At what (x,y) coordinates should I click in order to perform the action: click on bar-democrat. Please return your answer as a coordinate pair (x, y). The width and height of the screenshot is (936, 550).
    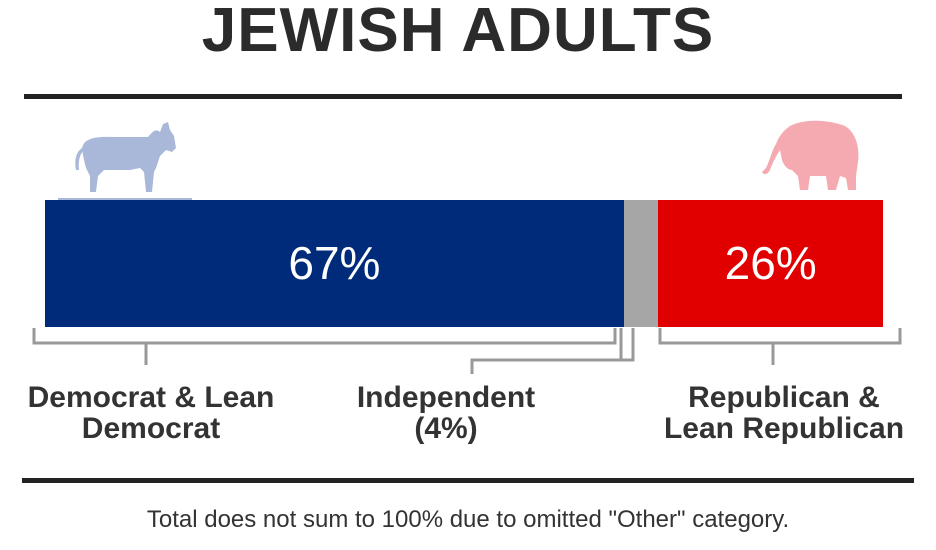
    Looking at the image, I should click on (334, 263).